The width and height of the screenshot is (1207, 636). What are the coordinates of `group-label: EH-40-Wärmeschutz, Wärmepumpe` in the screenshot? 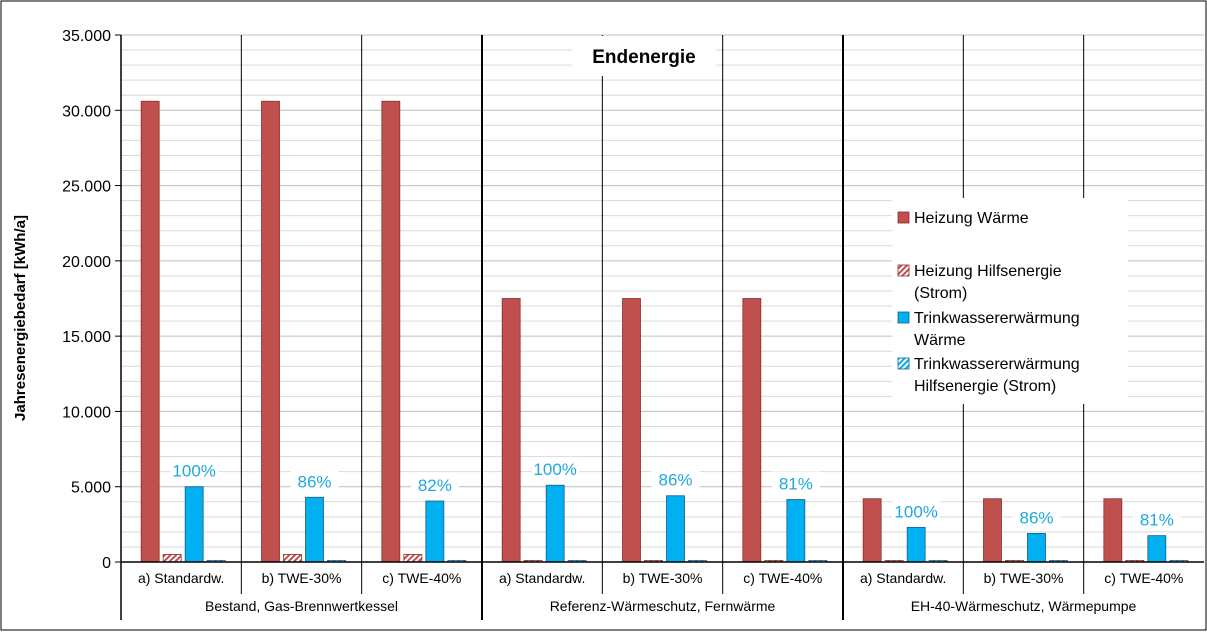 It's located at (1024, 606).